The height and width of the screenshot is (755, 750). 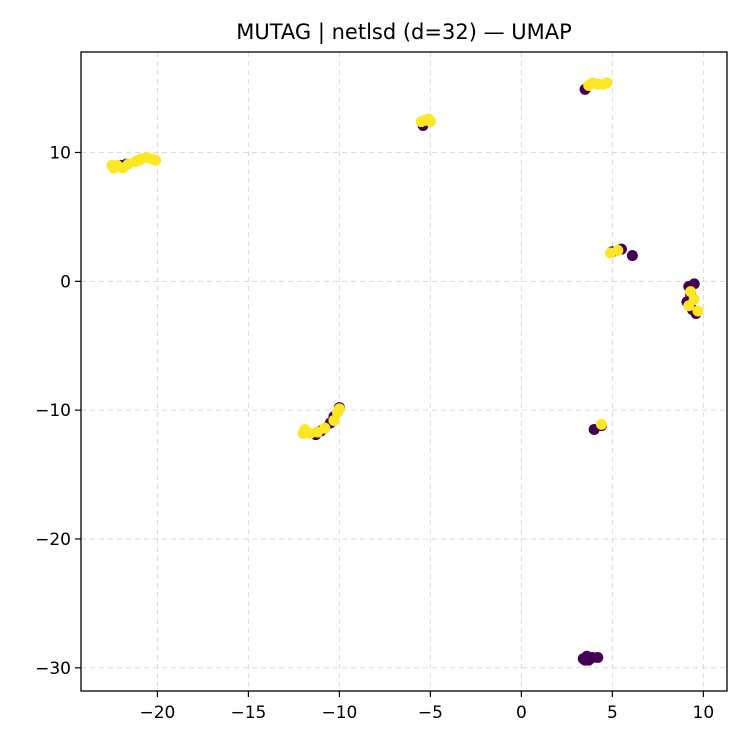 I want to click on x-tick-label: −15, so click(x=248, y=713).